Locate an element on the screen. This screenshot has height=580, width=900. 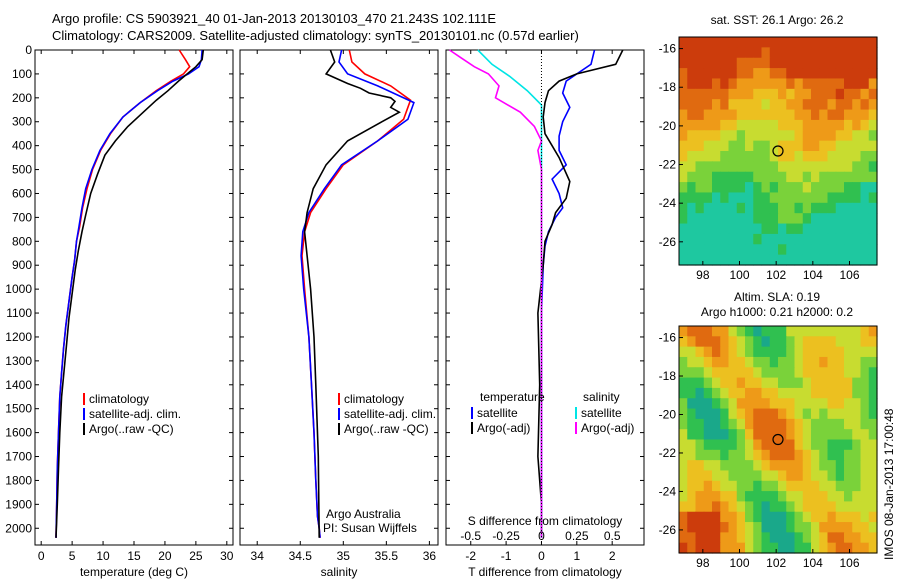
x-tick-label: 30 is located at coordinates (227, 556).